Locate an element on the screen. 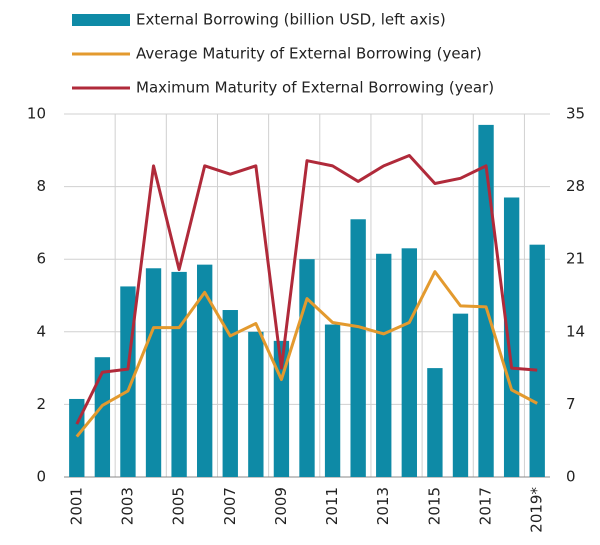 The image size is (600, 545). y-tick-label: 6 is located at coordinates (41, 259).